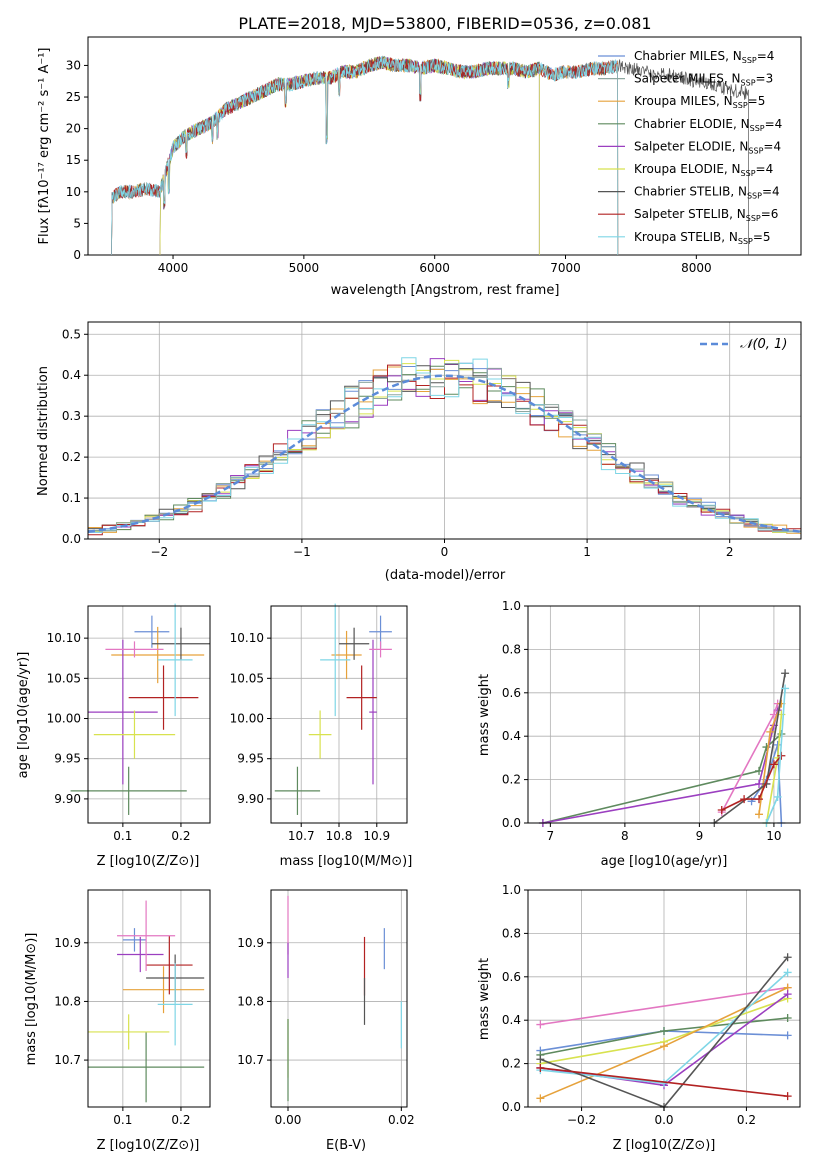 The height and width of the screenshot is (1170, 819). Describe the element at coordinates (511, 977) in the screenshot. I see `mass-weight-vs-Z-ytick-label: 0.6` at that location.